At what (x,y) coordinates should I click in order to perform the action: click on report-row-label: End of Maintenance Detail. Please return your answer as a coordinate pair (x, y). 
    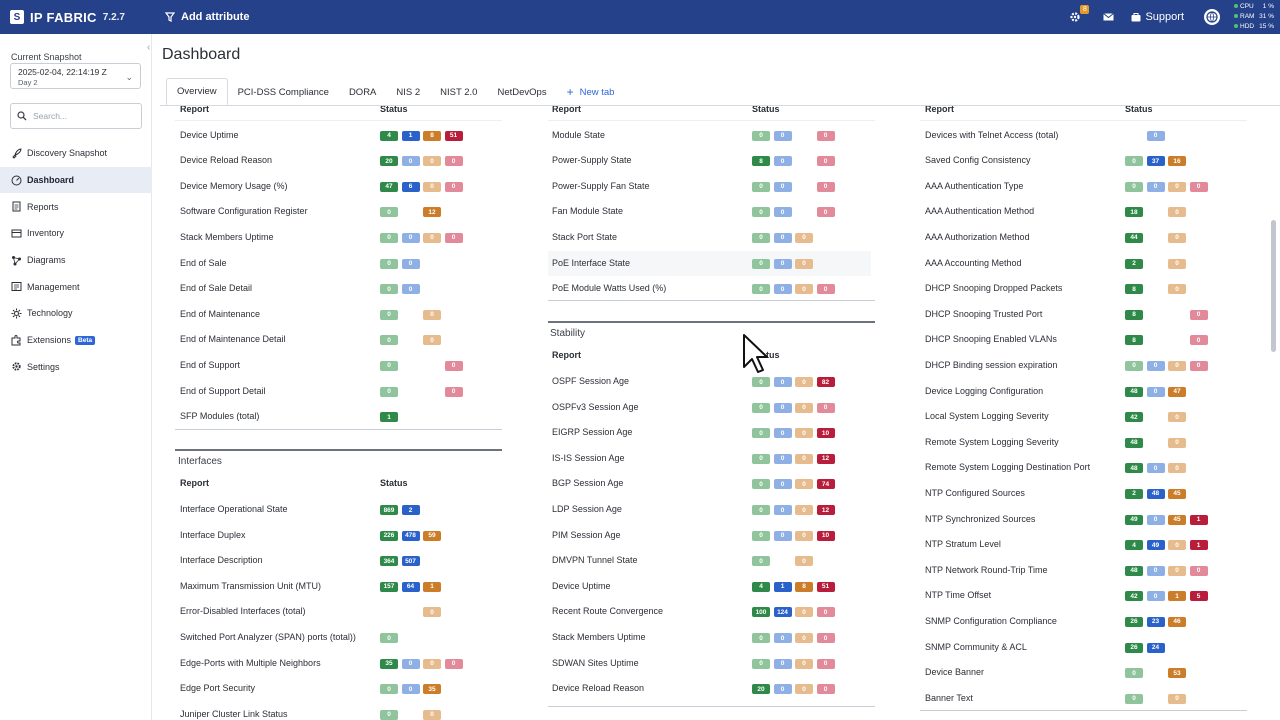
    Looking at the image, I should click on (233, 339).